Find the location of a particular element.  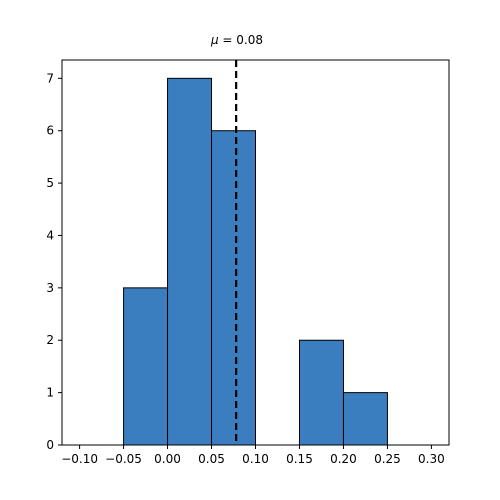

y-tick-label: 5 is located at coordinates (50, 183).